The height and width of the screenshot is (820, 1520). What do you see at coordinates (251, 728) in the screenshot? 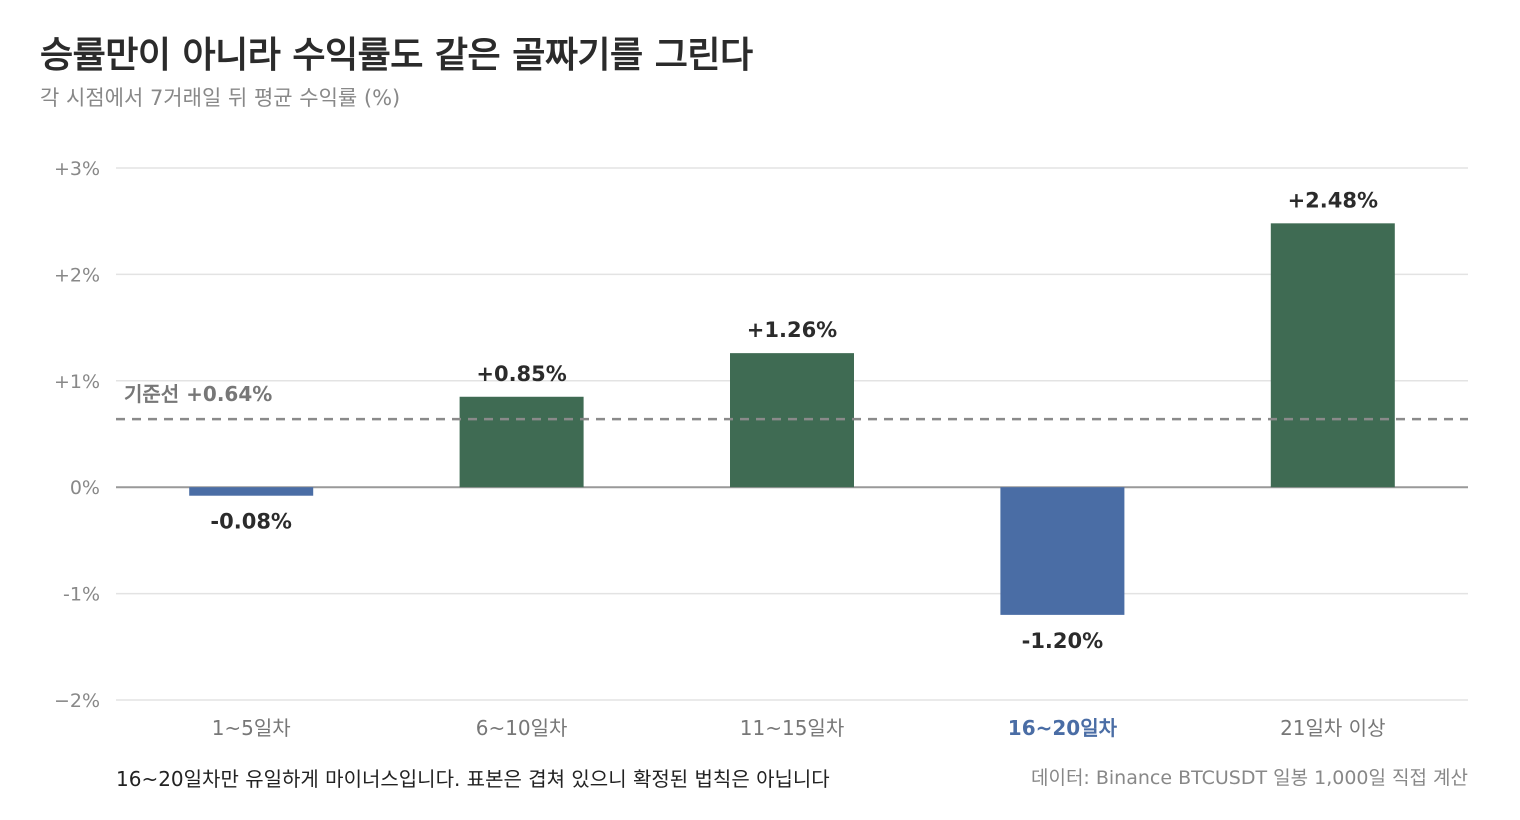
I see `x-tick-label: 1~5일차` at bounding box center [251, 728].